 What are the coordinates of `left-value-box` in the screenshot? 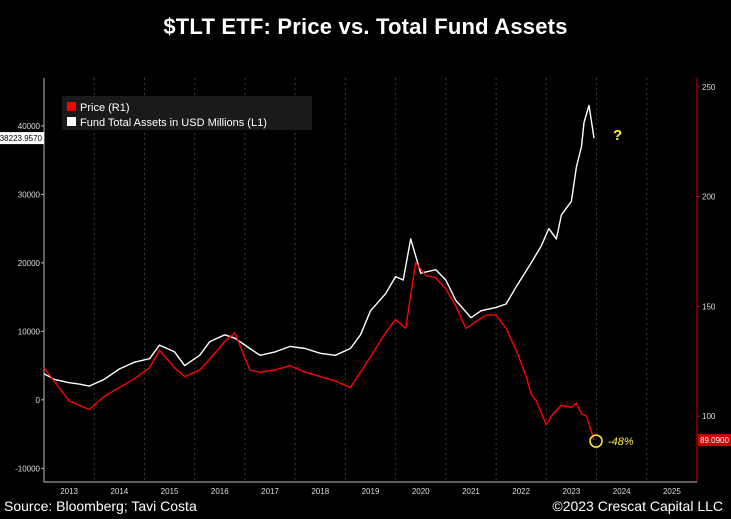 It's located at (22, 138).